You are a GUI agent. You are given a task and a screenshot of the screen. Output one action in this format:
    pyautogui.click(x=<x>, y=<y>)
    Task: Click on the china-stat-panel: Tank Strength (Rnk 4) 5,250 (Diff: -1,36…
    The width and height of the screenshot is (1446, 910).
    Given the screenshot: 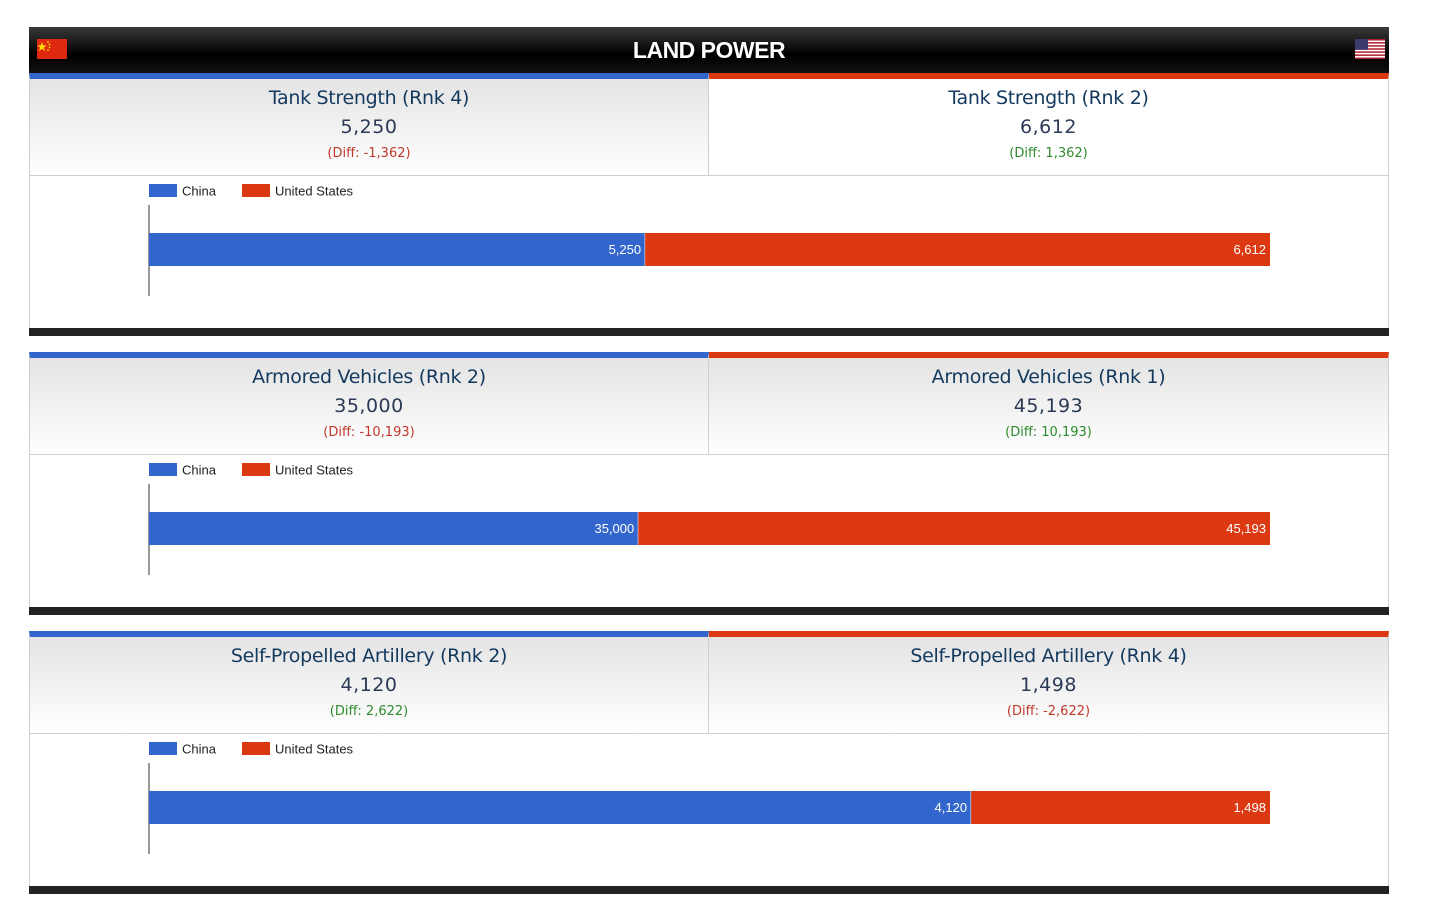 What is the action you would take?
    pyautogui.click(x=369, y=124)
    